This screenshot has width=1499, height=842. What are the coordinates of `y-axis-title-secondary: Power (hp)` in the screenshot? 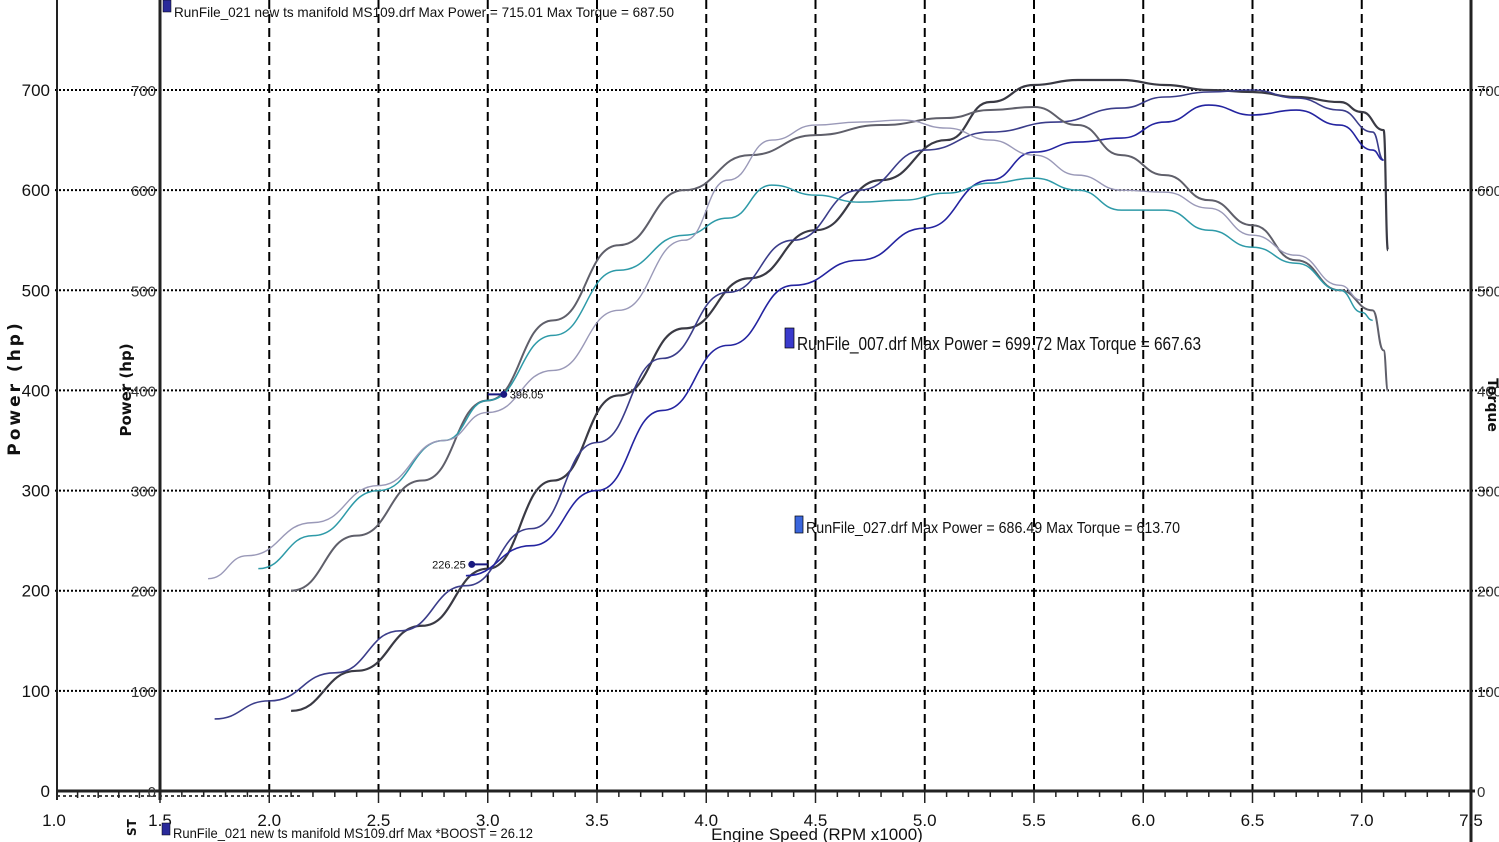 It's located at (126, 389).